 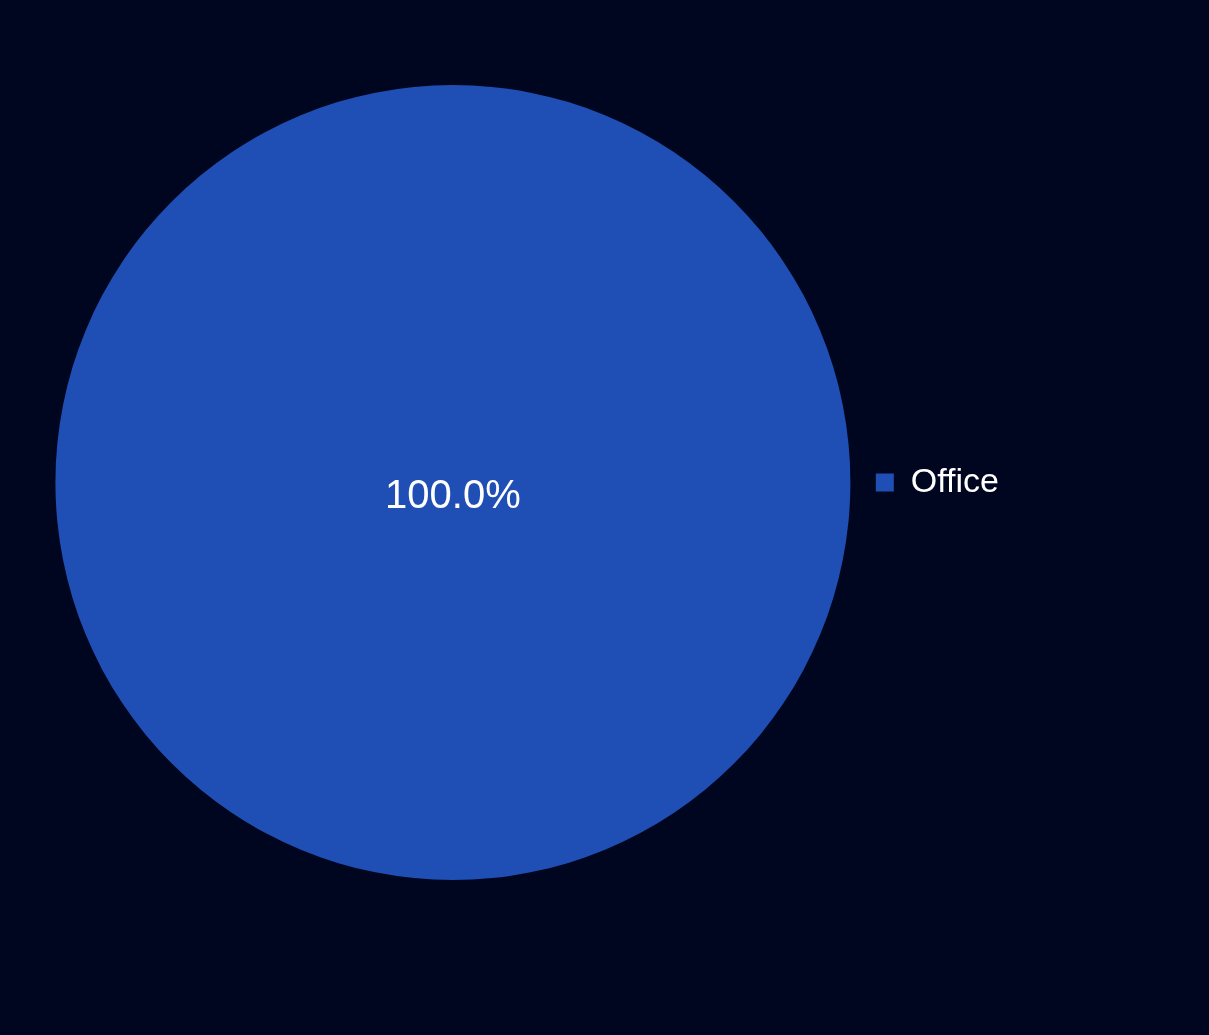 What do you see at coordinates (453, 493) in the screenshot?
I see `data-label: 100.0%` at bounding box center [453, 493].